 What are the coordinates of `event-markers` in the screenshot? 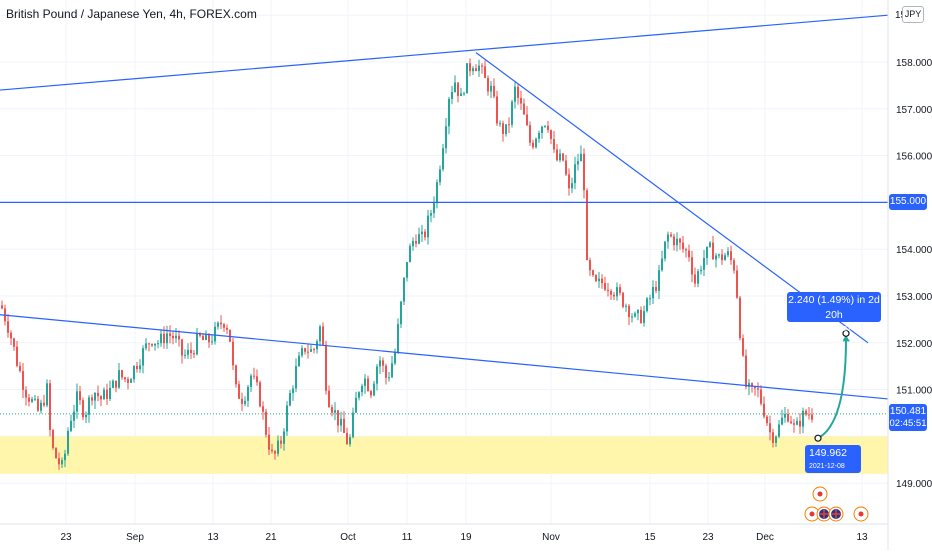 It's located at (836, 504).